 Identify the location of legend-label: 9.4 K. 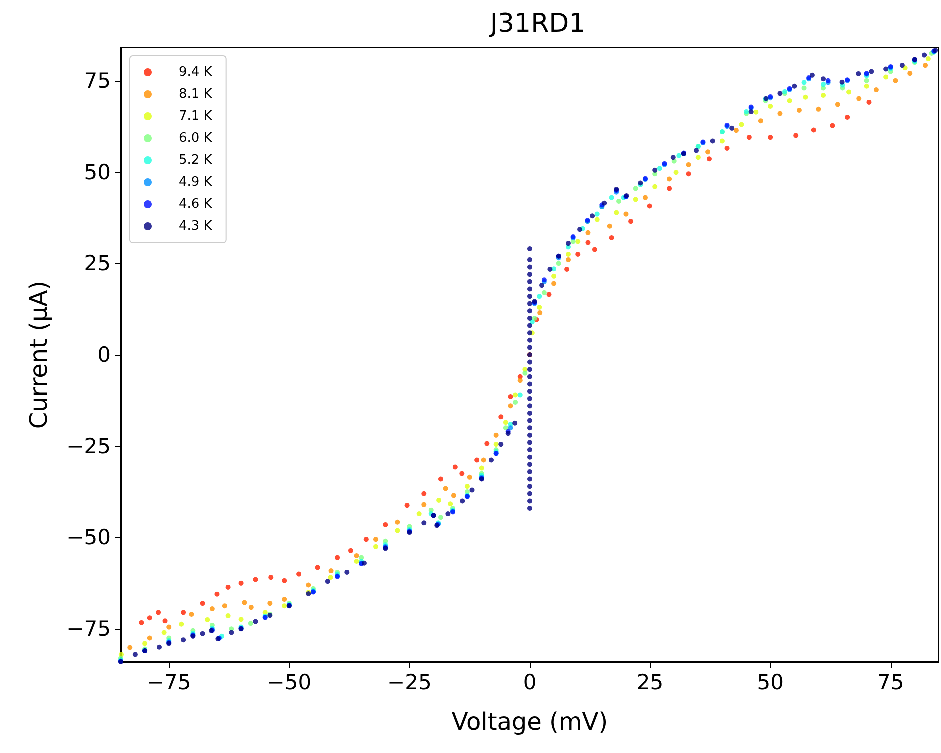
(196, 72).